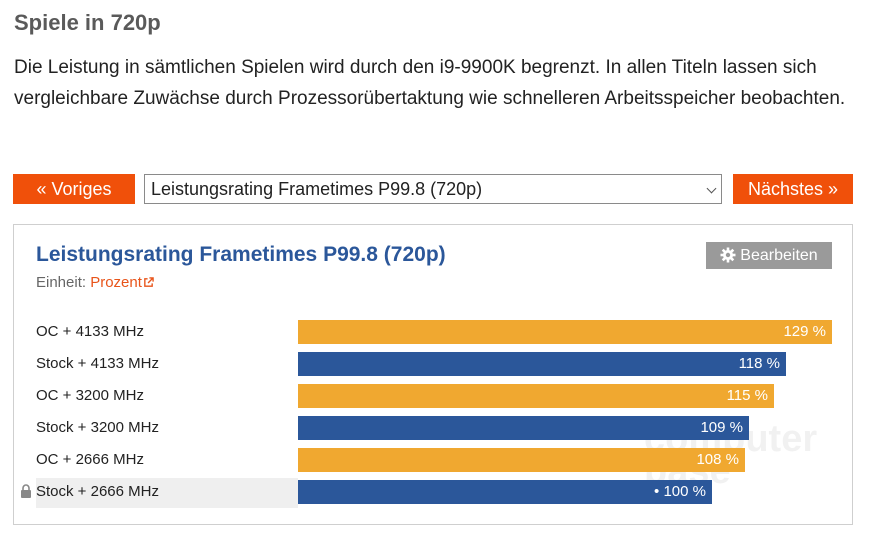 This screenshot has height=546, width=873. I want to click on chevron-down-icon, so click(711, 188).